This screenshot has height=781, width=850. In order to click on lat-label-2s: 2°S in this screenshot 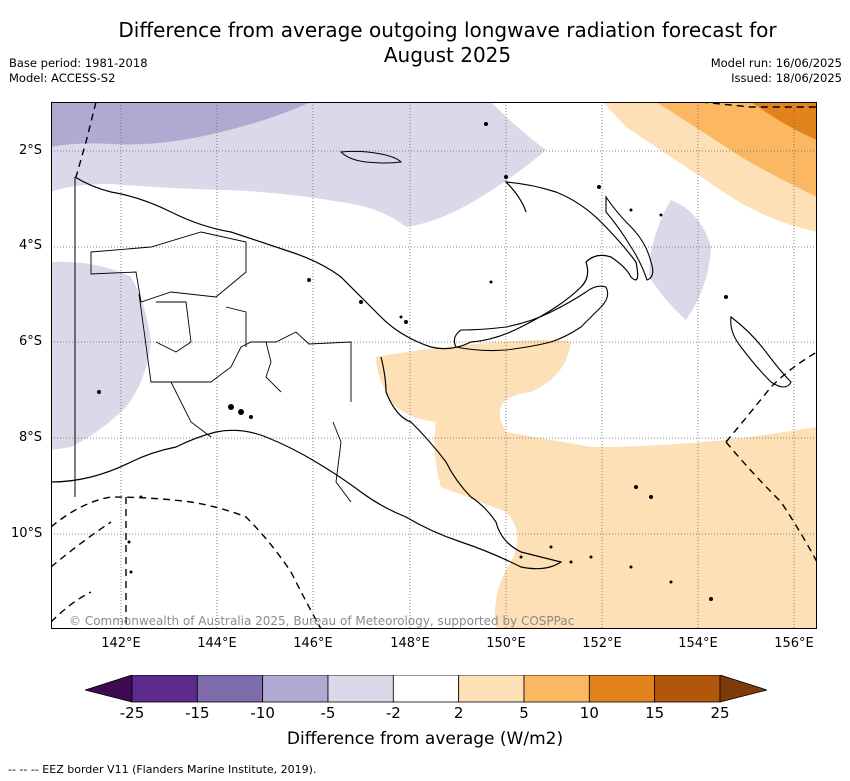, I will do `click(31, 150)`.